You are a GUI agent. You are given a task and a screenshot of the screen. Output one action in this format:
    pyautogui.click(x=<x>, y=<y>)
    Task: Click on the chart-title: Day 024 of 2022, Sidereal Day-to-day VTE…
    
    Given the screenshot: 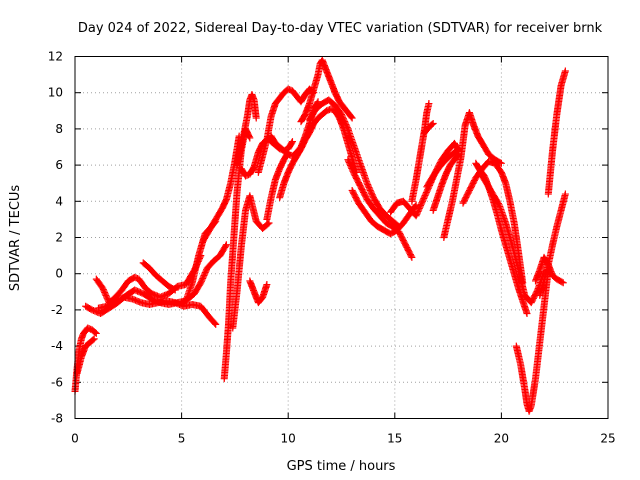 What is the action you would take?
    pyautogui.click(x=340, y=28)
    